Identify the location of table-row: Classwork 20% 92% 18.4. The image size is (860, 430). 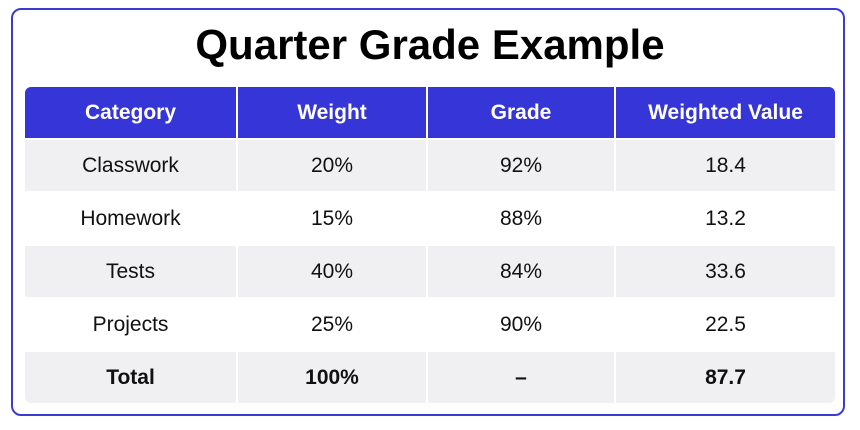
(430, 165).